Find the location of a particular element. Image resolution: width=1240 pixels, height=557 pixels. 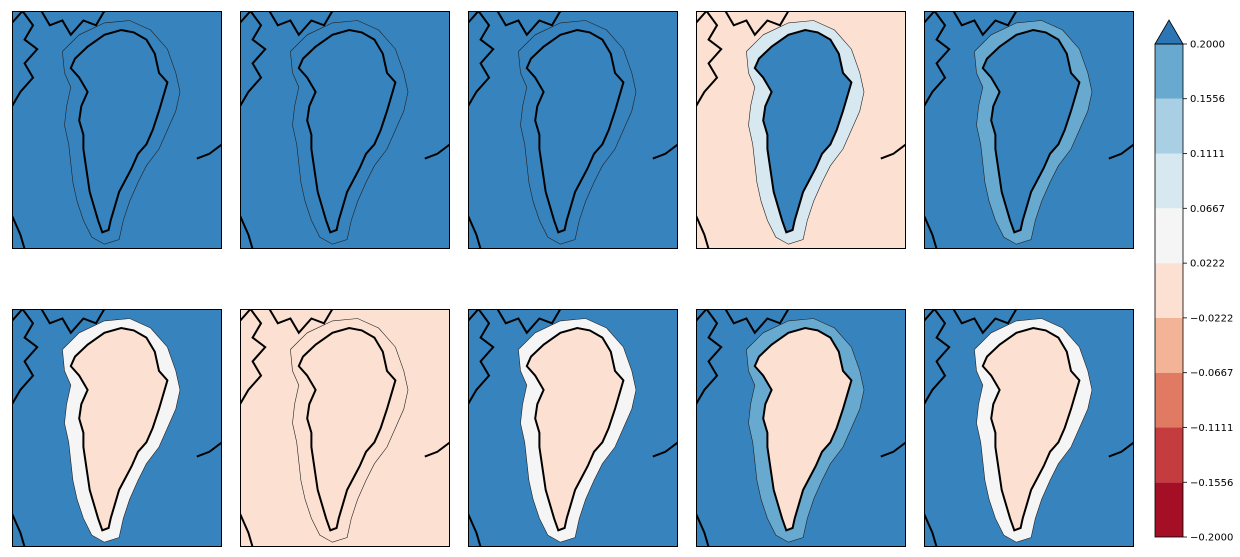

colorbar-tick-label: 0.1556 is located at coordinates (1207, 99).